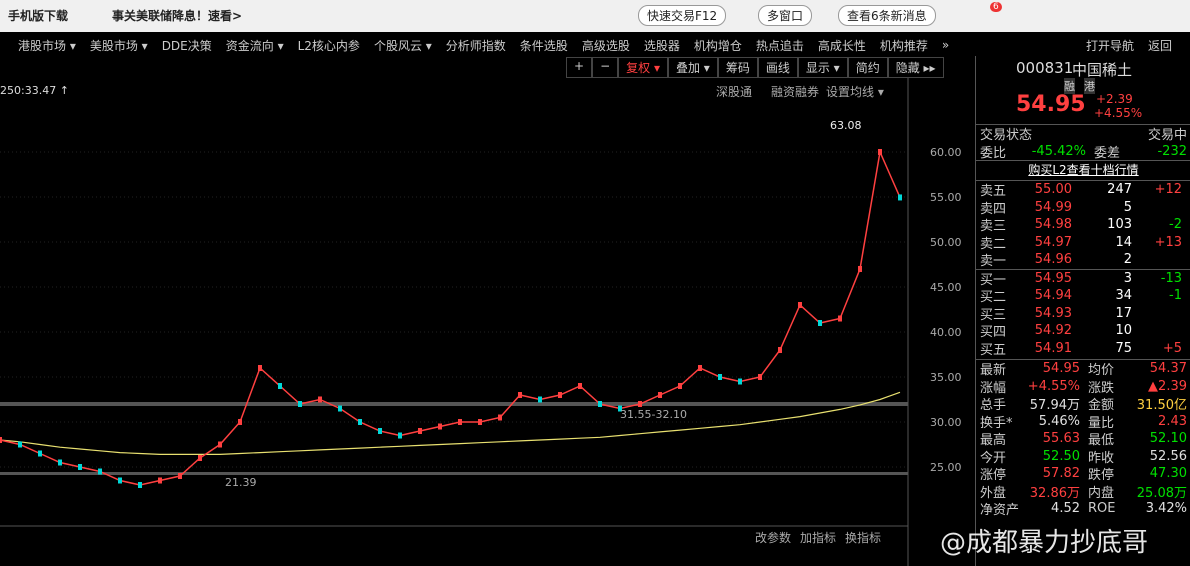 This screenshot has width=1190, height=566. What do you see at coordinates (1127, 207) in the screenshot?
I see `cell: 5` at bounding box center [1127, 207].